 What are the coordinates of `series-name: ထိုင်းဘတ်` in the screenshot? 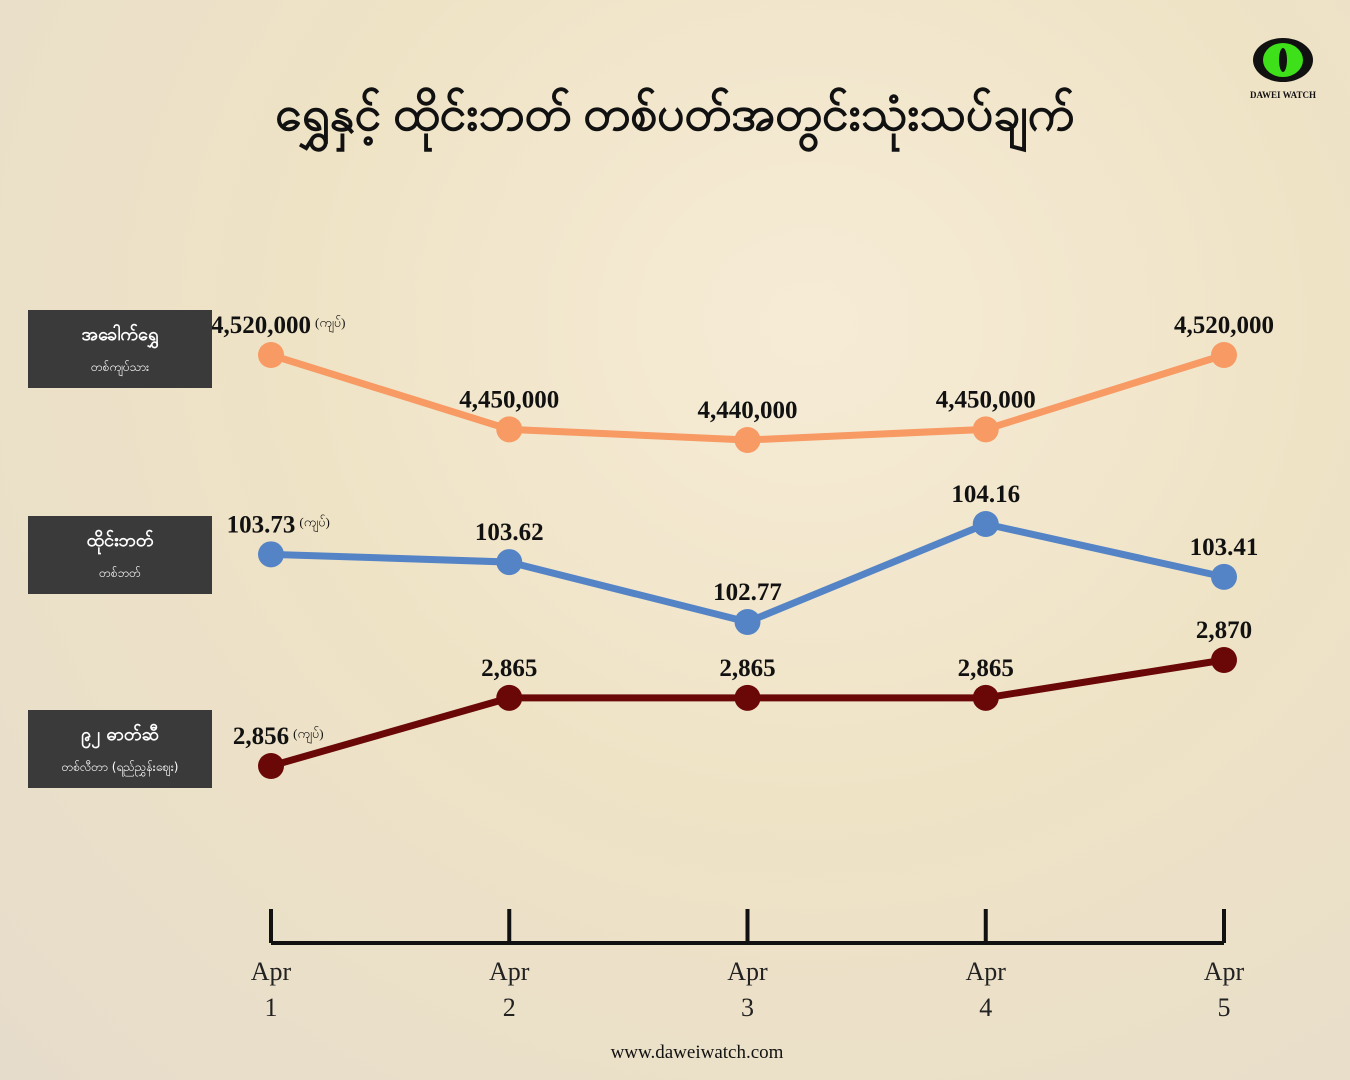 It's located at (120, 540).